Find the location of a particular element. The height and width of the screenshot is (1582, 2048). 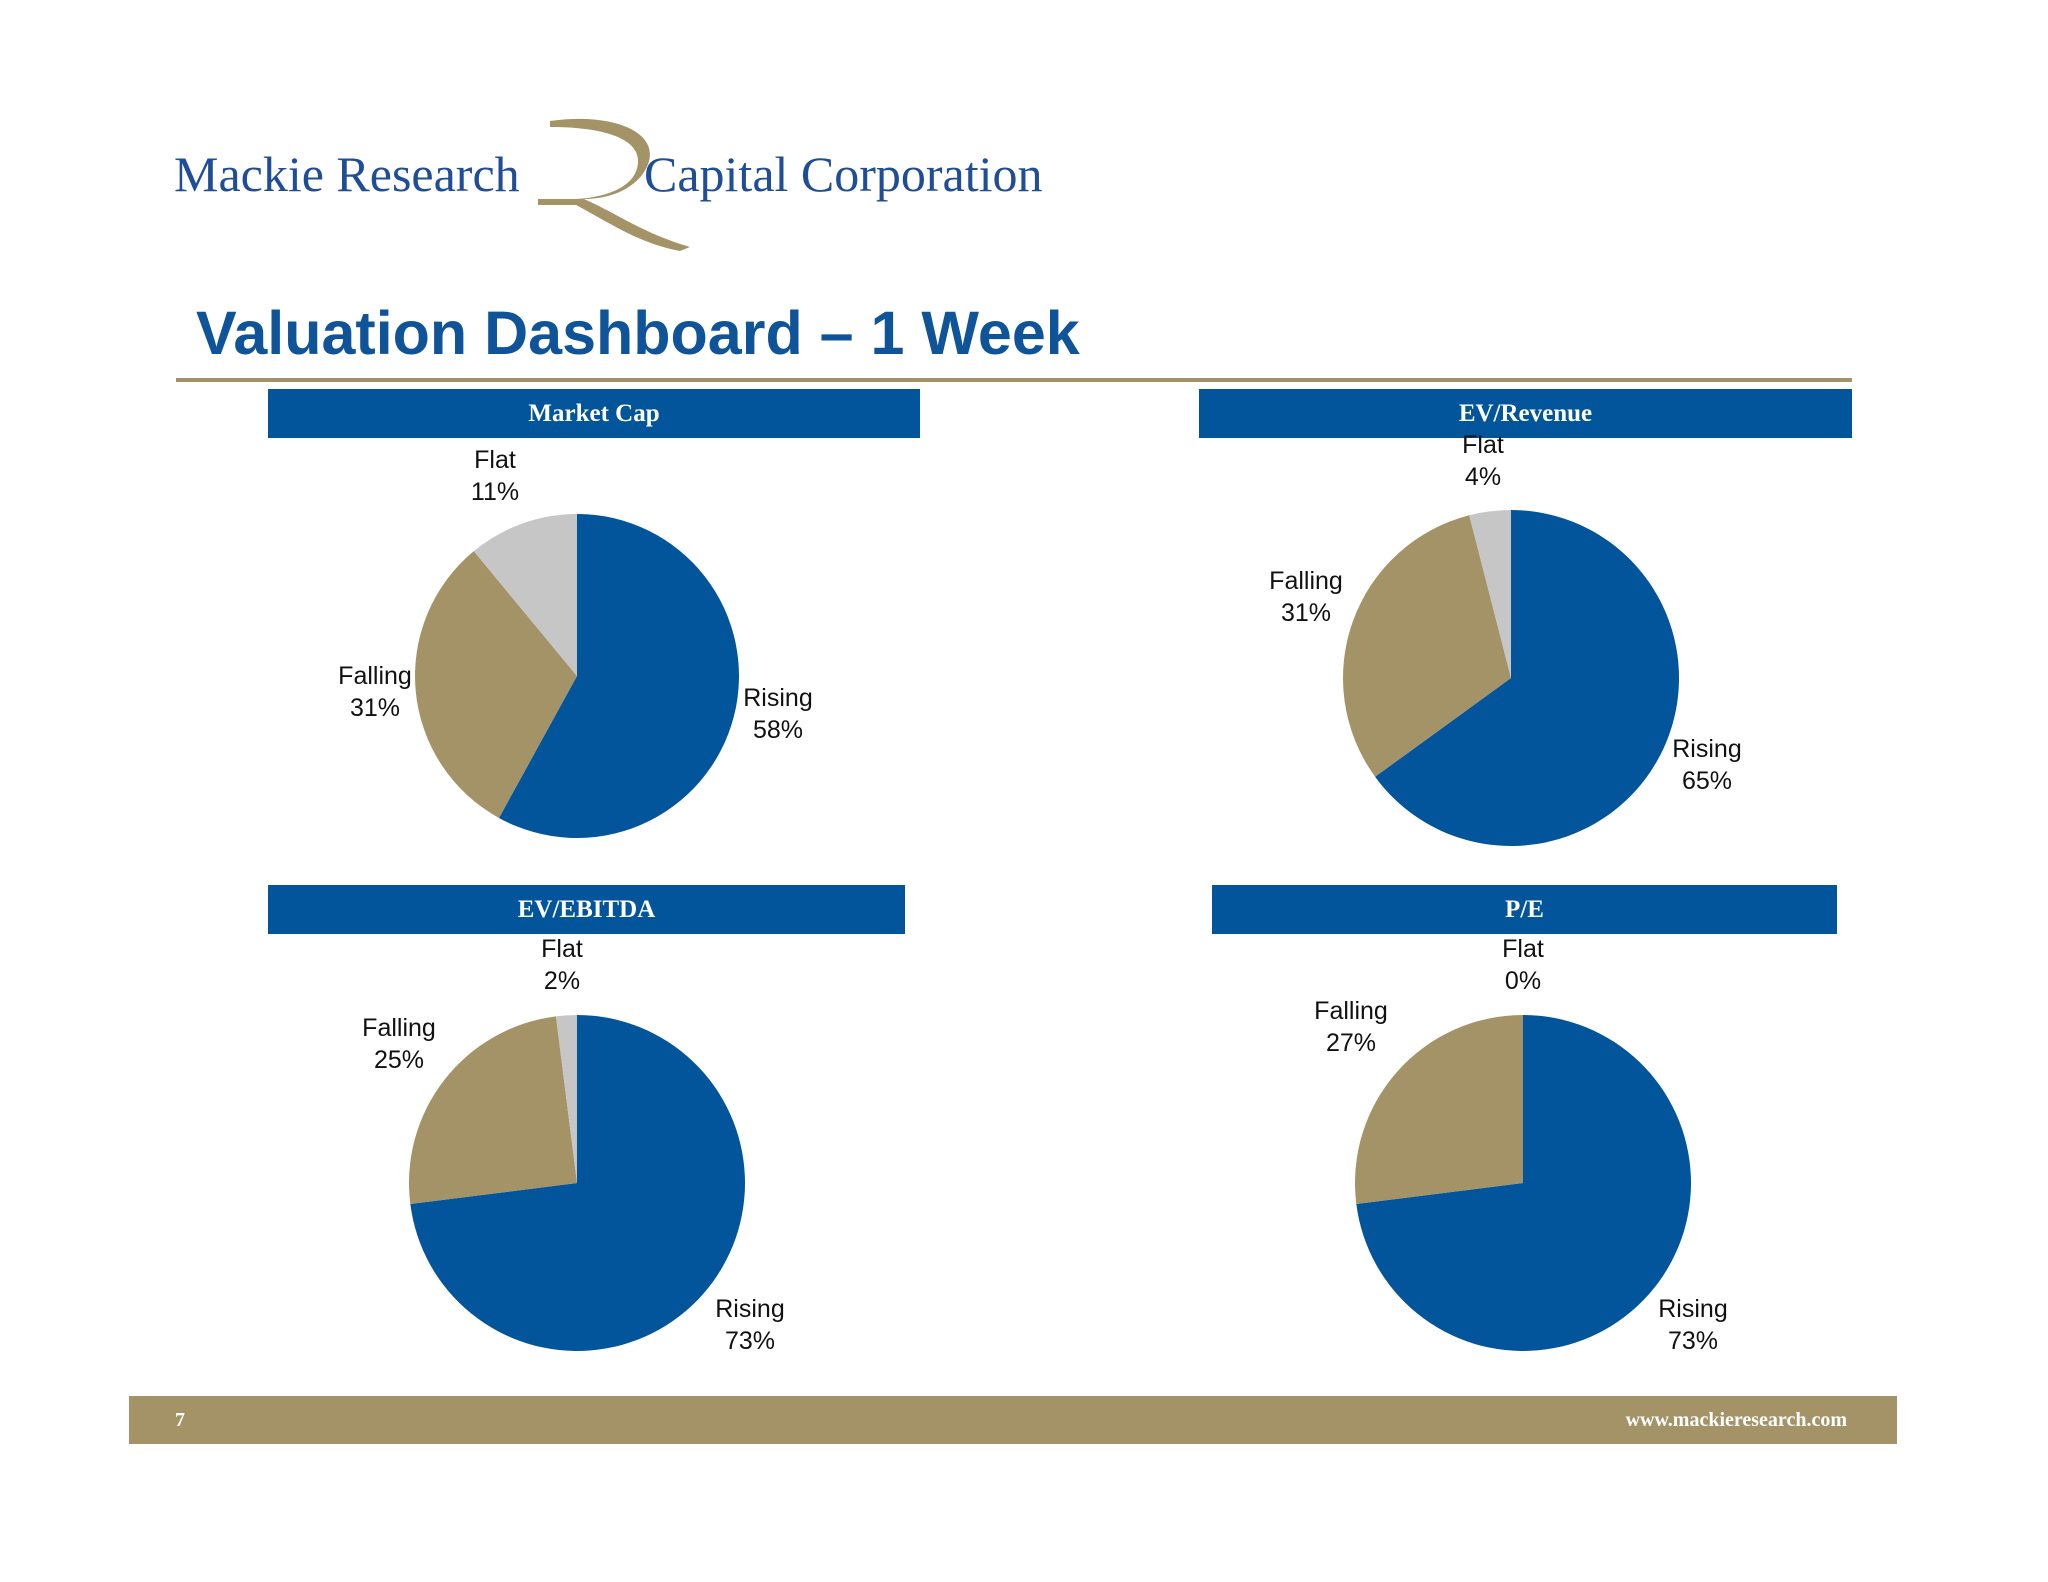

pie-chart-ev-ebitda: Rising 73% Falling 25% Flat 2% is located at coordinates (573, 1145).